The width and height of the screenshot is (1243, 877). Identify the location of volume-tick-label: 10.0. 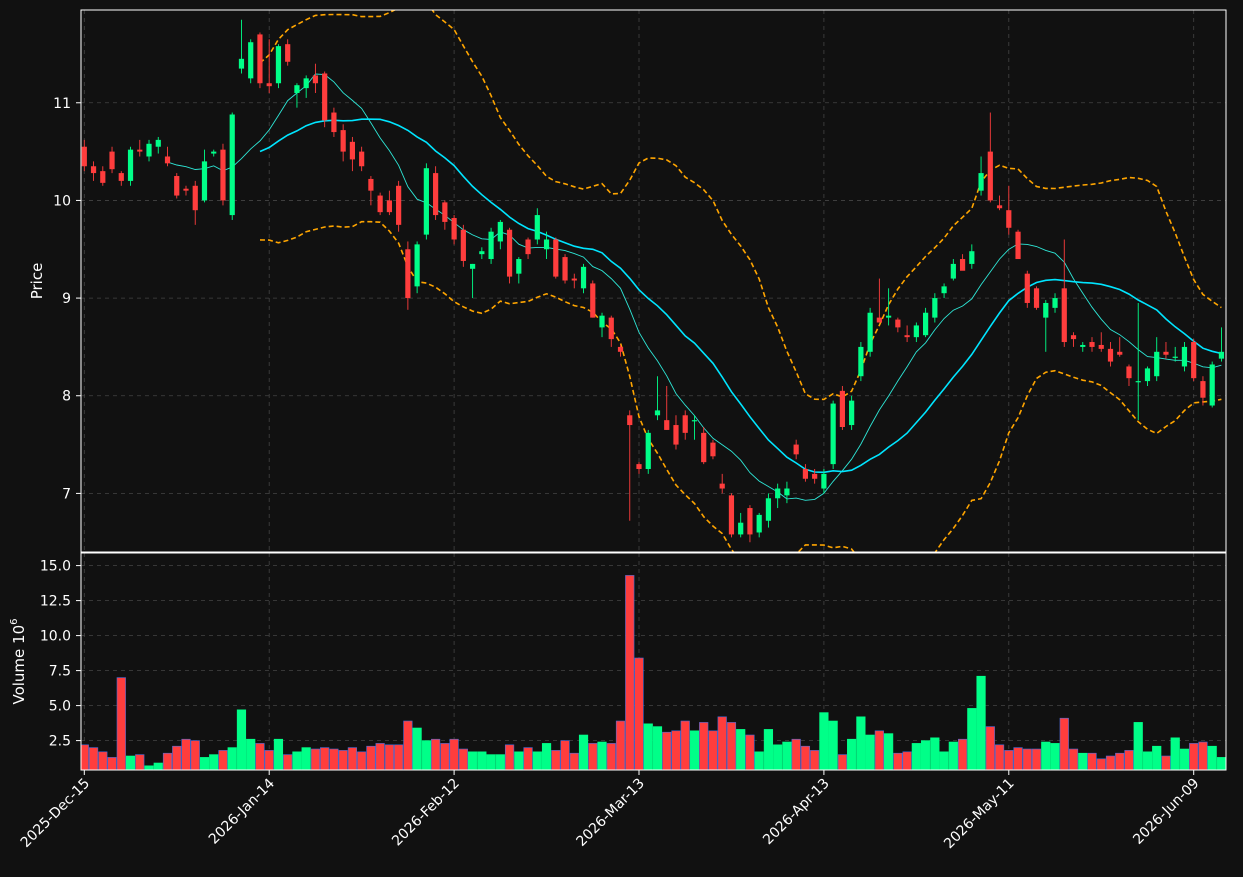
(55, 637).